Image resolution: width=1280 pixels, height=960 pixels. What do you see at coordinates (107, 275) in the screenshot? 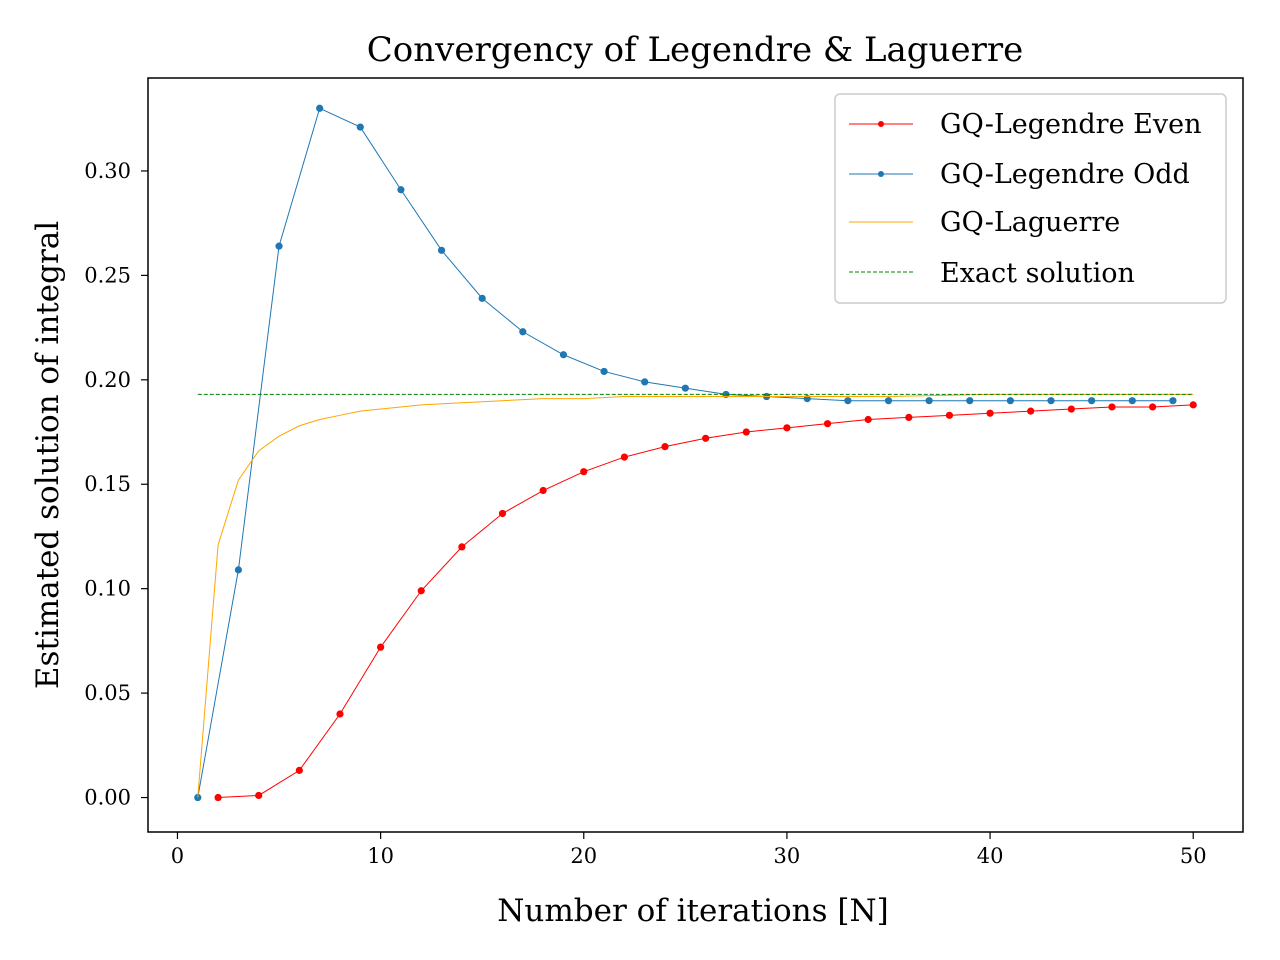
I see `y-tick-label: 0.25` at bounding box center [107, 275].